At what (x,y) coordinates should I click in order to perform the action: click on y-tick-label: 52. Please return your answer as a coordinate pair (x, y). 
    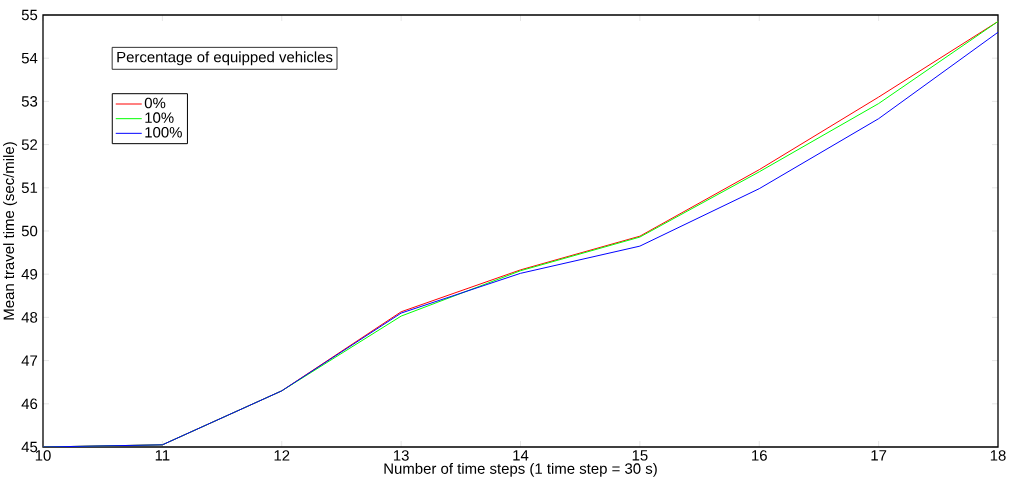
    Looking at the image, I should click on (29, 144).